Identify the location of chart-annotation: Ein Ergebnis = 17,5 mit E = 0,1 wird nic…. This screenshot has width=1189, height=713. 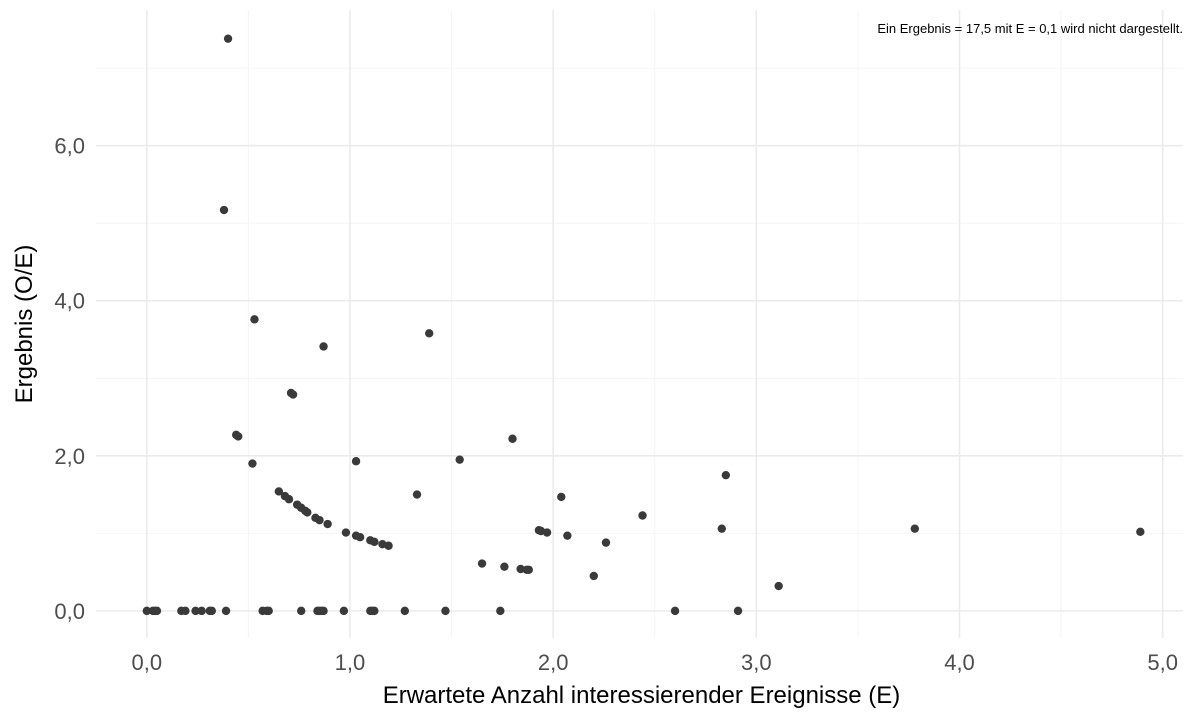
(1030, 28).